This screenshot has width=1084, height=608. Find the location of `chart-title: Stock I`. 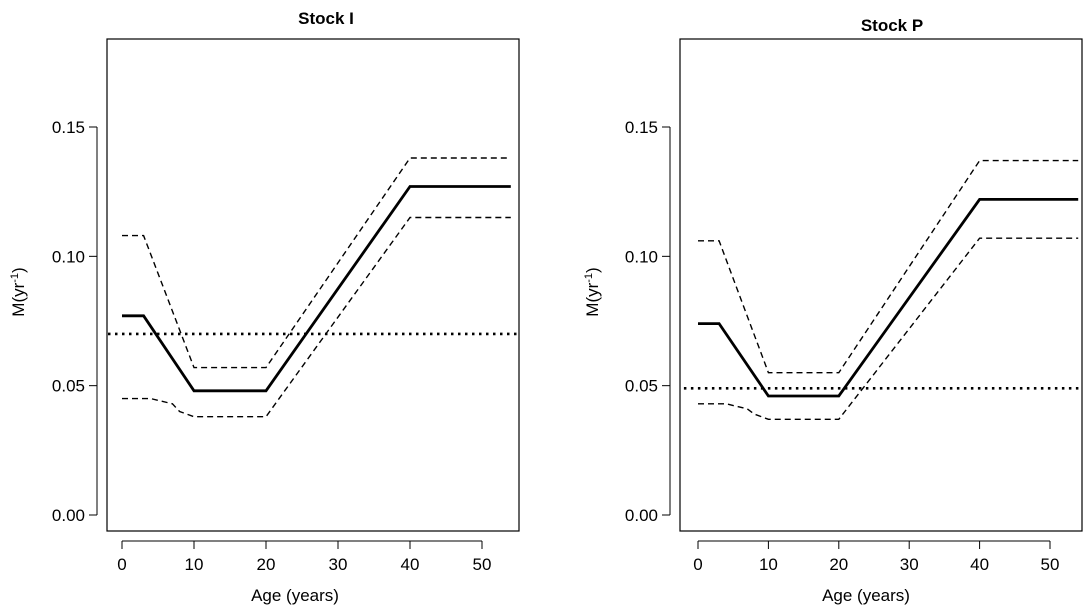

chart-title: Stock I is located at coordinates (326, 18).